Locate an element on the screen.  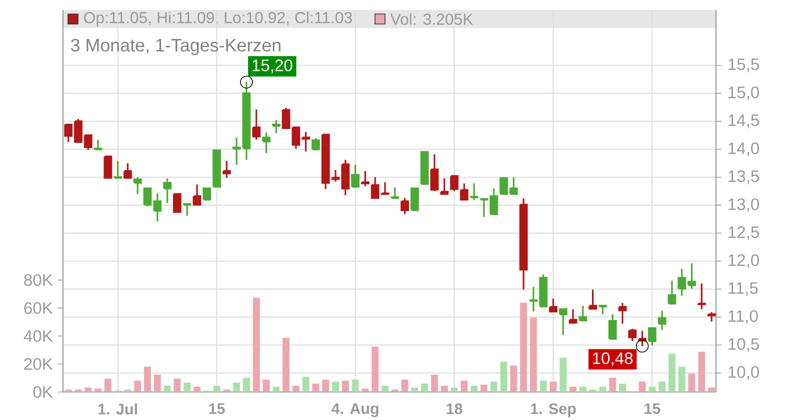
x-tick-label: 1. Jul is located at coordinates (117, 409).